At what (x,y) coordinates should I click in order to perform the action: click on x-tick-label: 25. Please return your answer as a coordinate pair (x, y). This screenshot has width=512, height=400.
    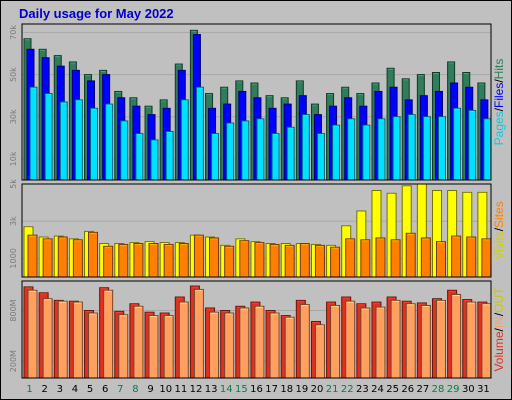
    Looking at the image, I should click on (392, 389).